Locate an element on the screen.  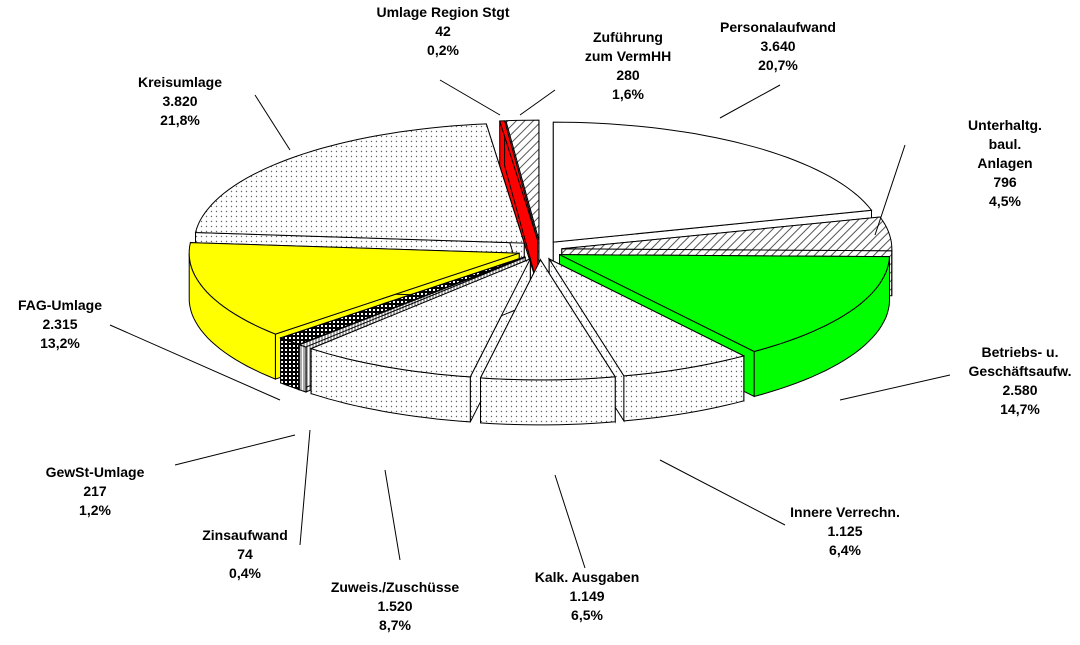
slice-label: Zinsaufwand 74 0,4% is located at coordinates (245, 554).